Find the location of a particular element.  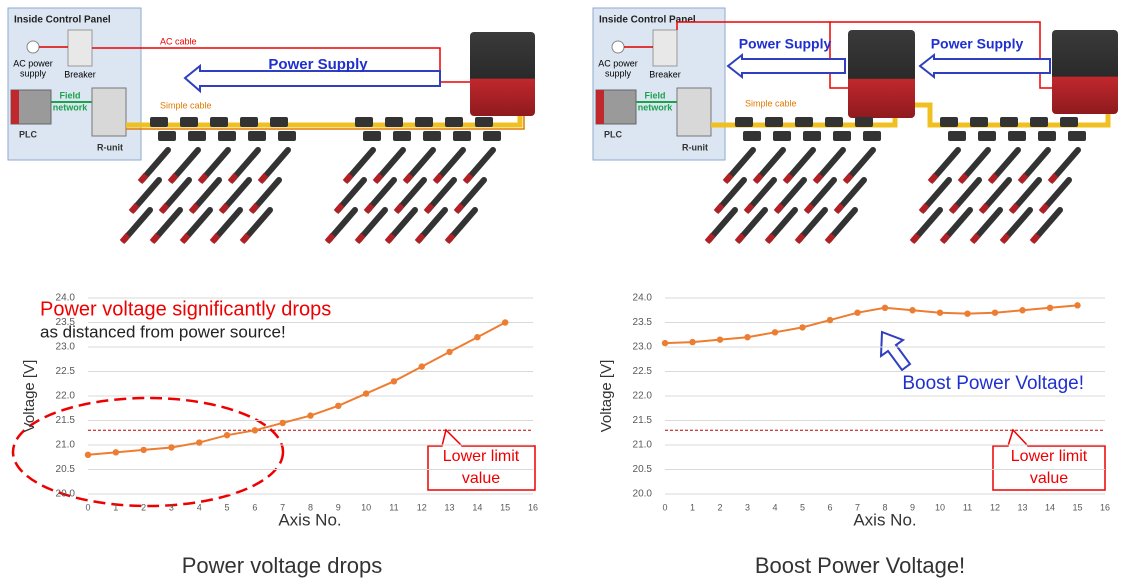

callout-text: Lower limit is located at coordinates (481, 456).